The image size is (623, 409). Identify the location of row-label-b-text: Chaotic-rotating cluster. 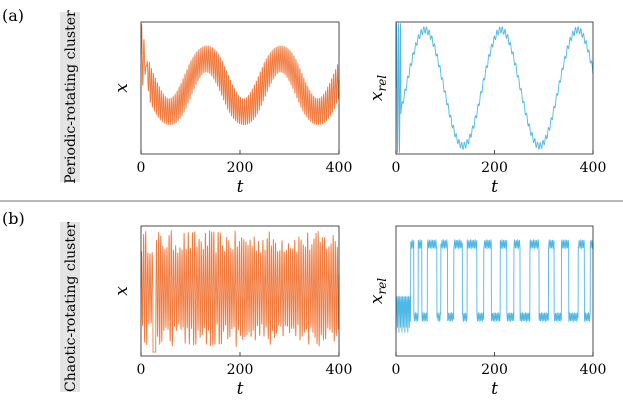
(71, 307).